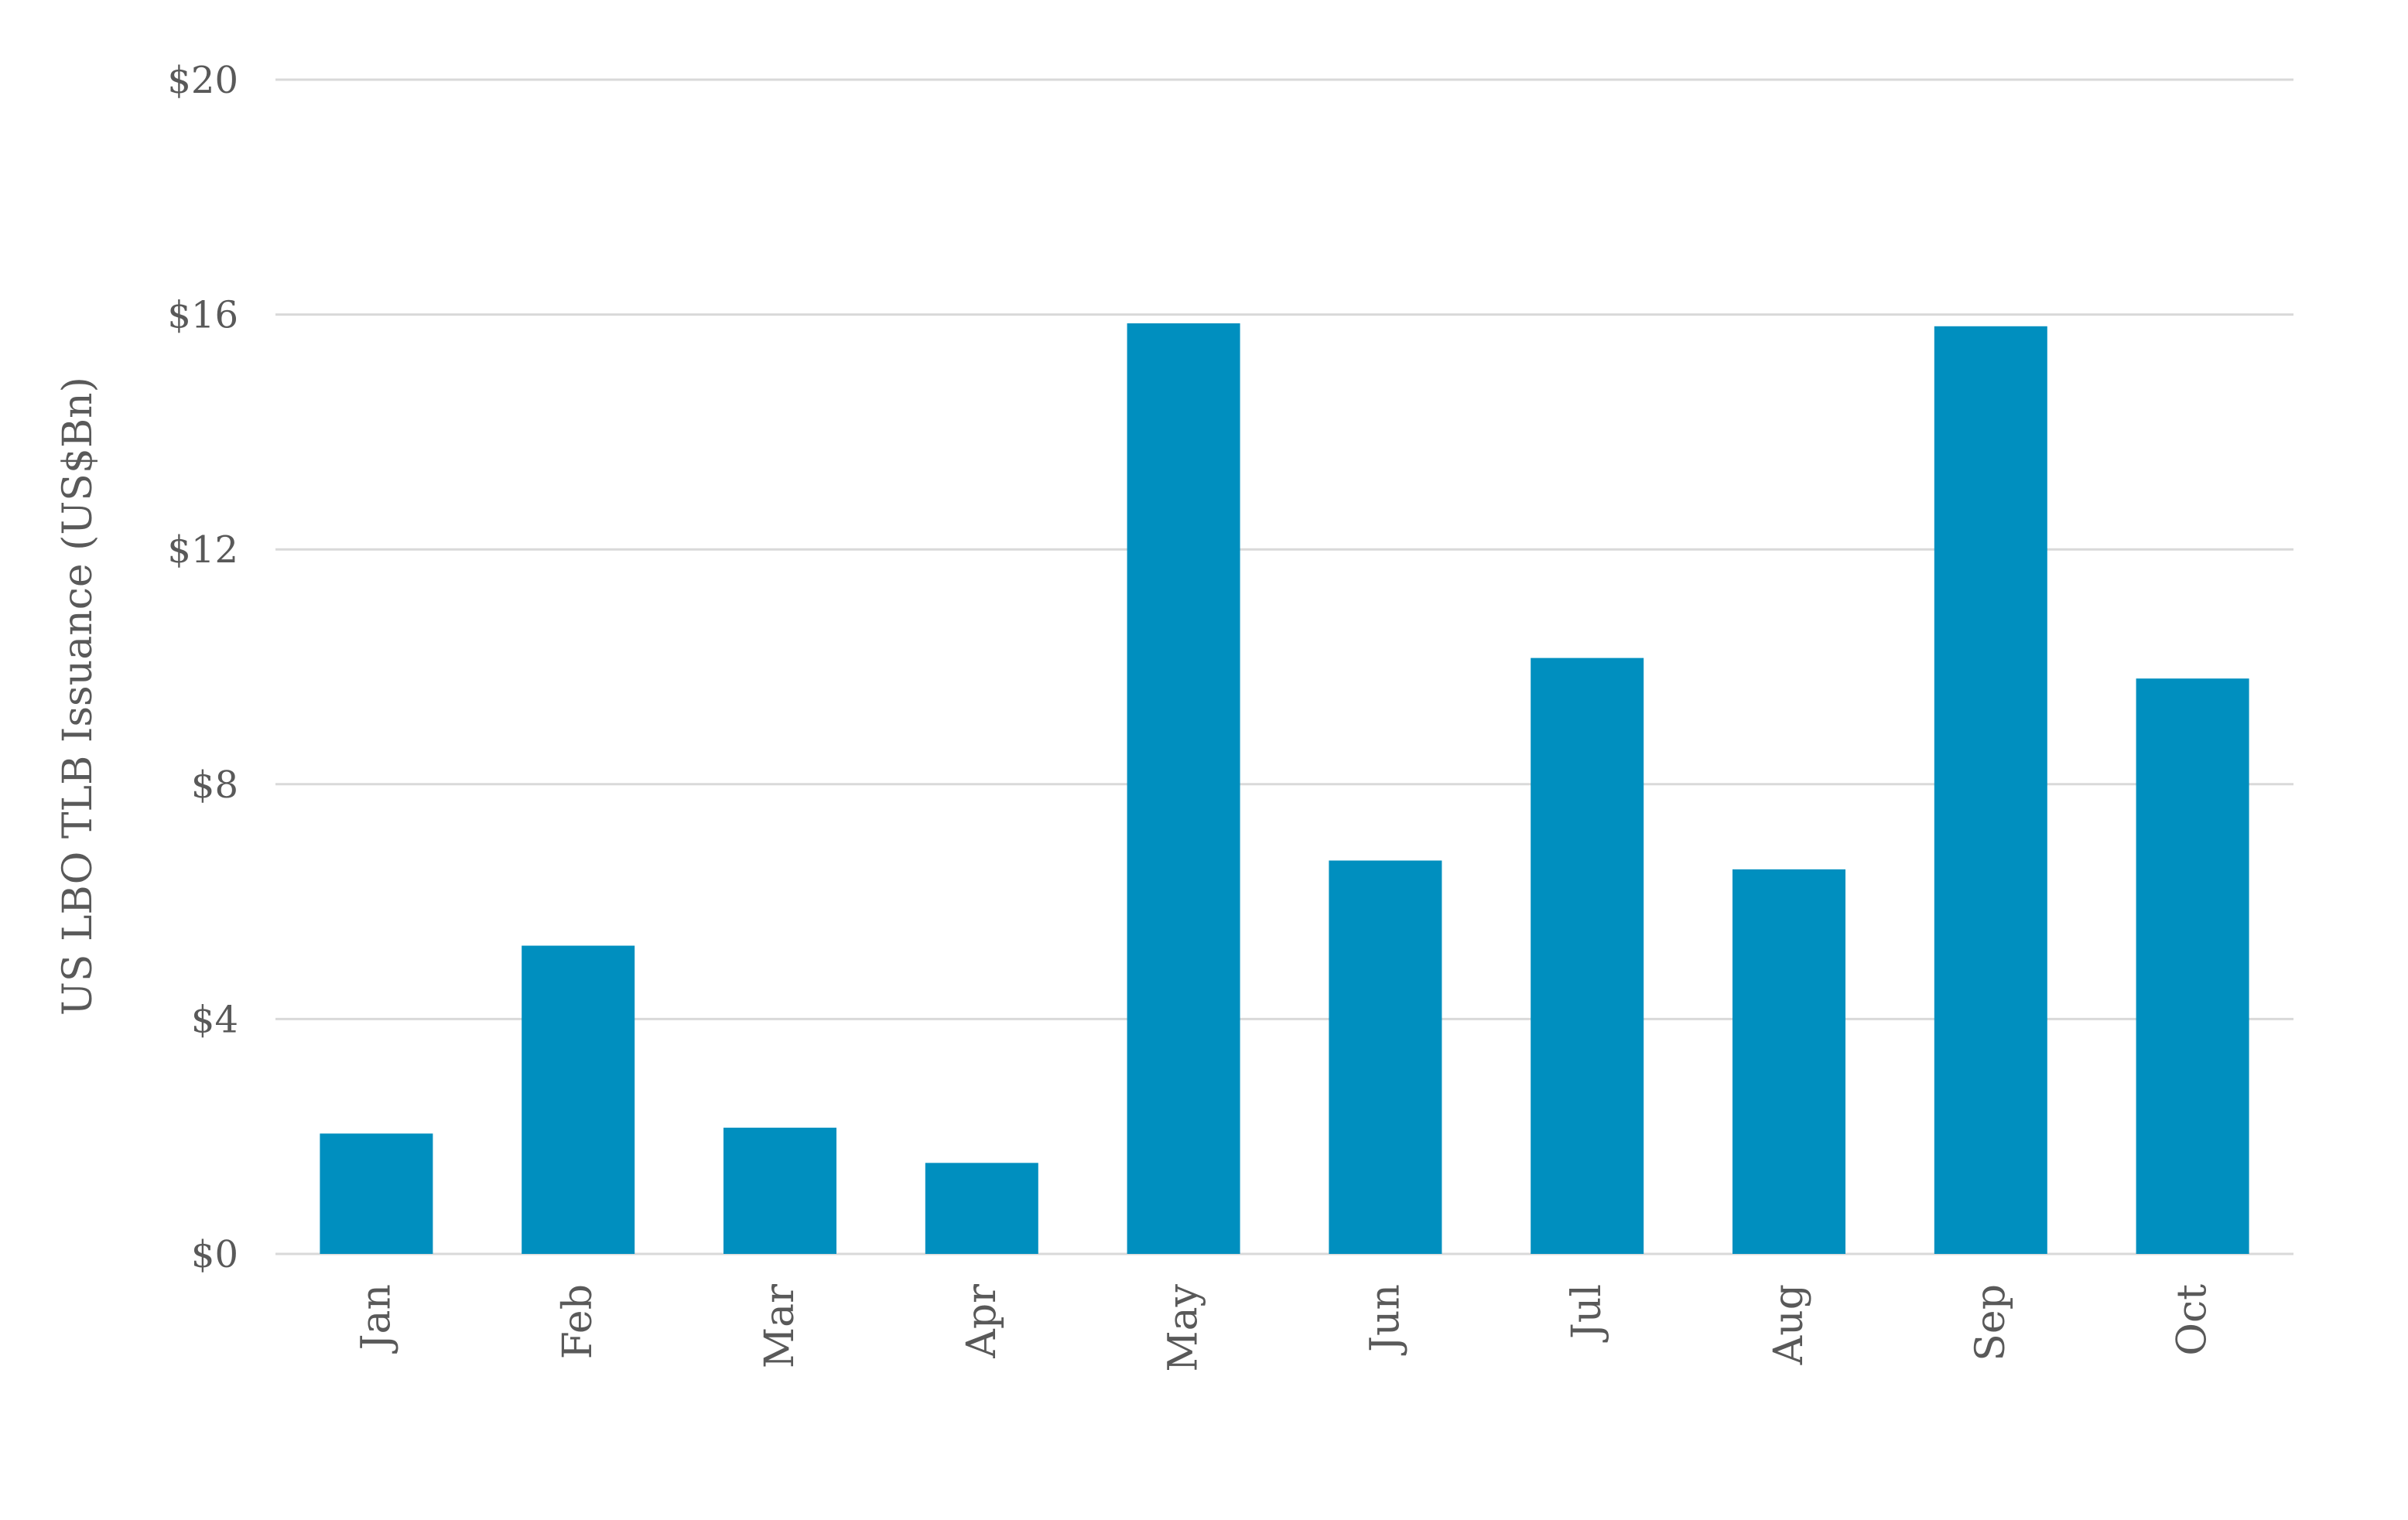  Describe the element at coordinates (982, 1321) in the screenshot. I see `x-tick-label: Apr` at that location.